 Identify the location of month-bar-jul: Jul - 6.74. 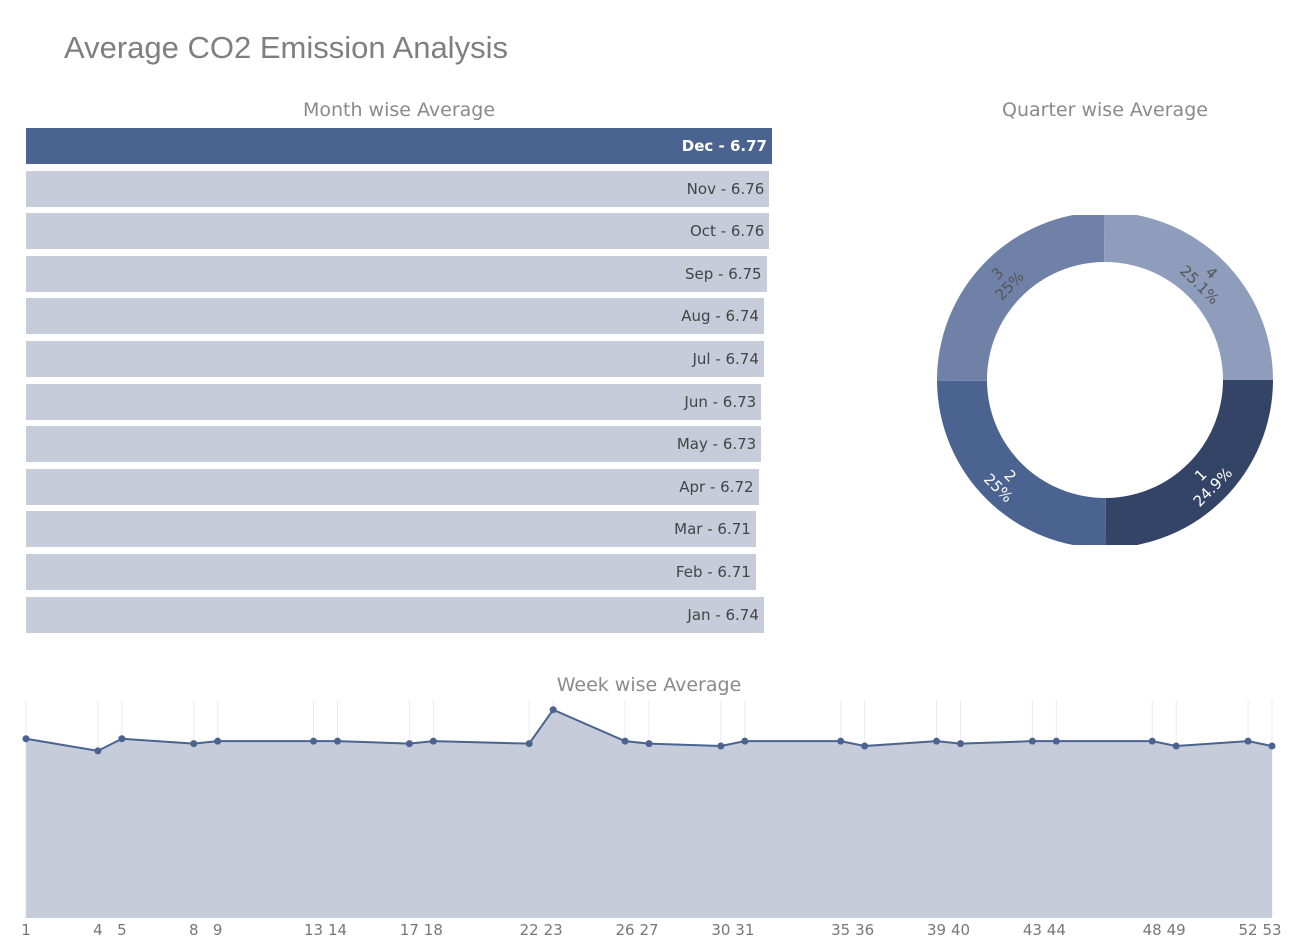
(395, 359).